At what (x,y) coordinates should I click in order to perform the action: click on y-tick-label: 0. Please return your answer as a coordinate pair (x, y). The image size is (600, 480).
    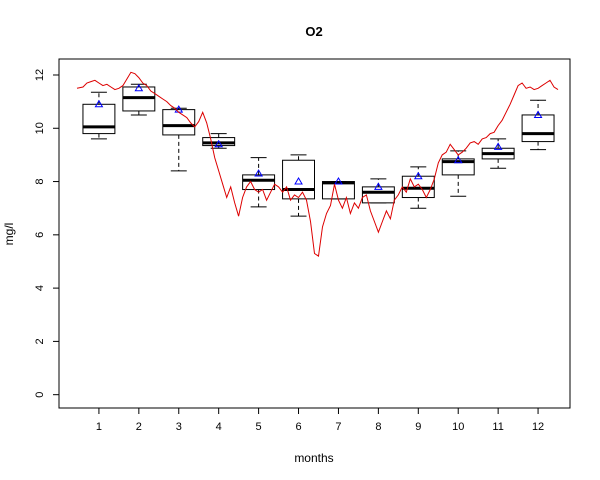
    Looking at the image, I should click on (40, 395).